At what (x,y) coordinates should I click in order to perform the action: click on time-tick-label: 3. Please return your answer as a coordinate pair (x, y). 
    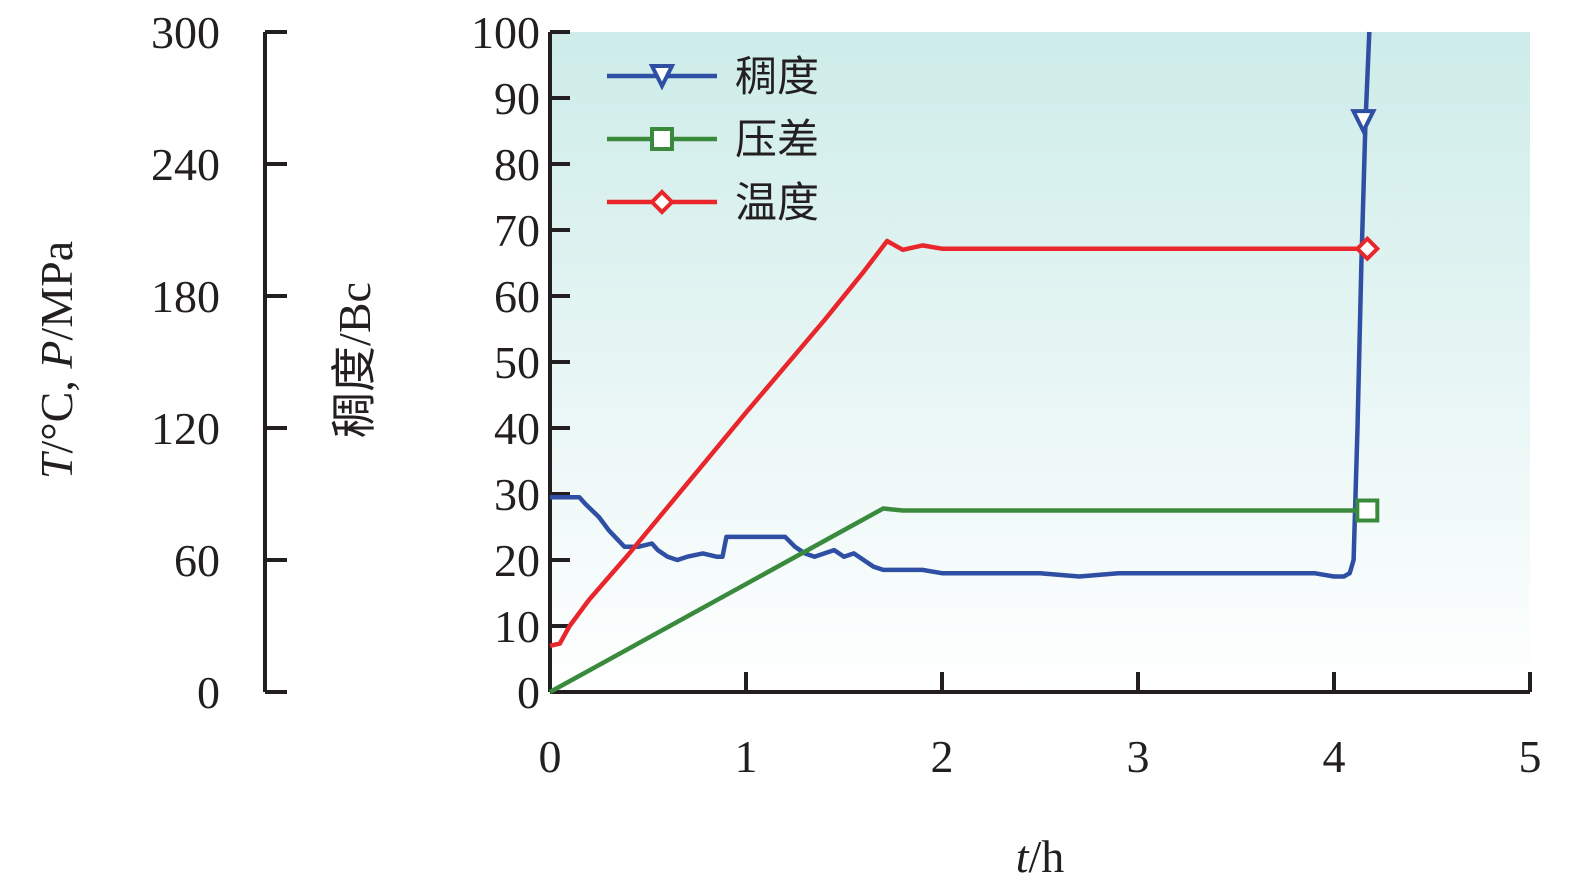
    Looking at the image, I should click on (1138, 756).